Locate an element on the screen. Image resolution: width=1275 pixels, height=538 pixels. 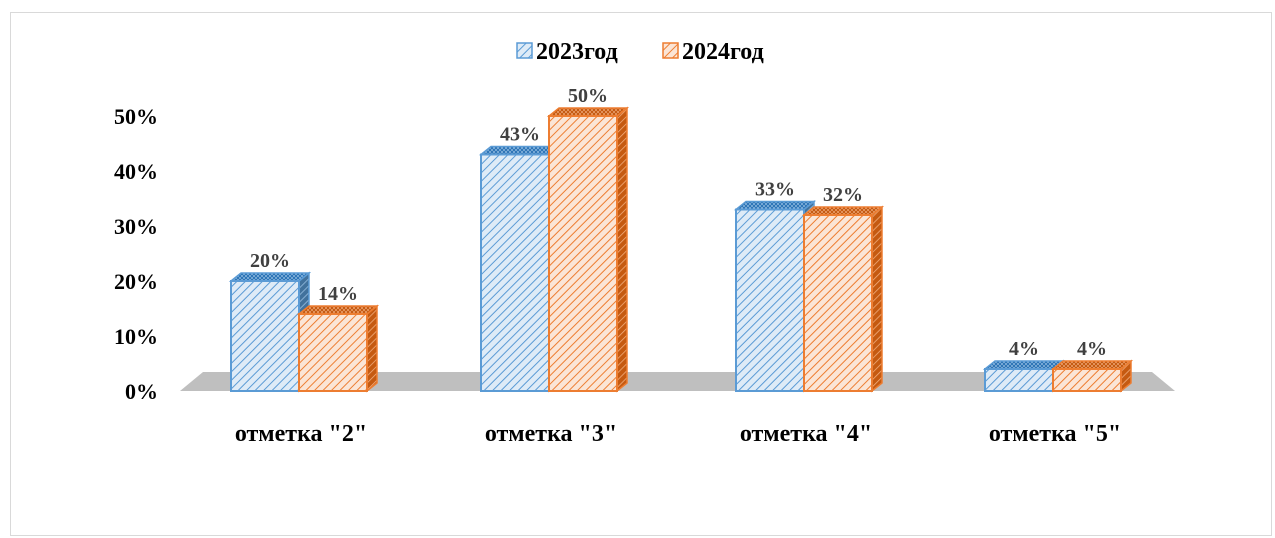
data-label: 33% is located at coordinates (775, 190).